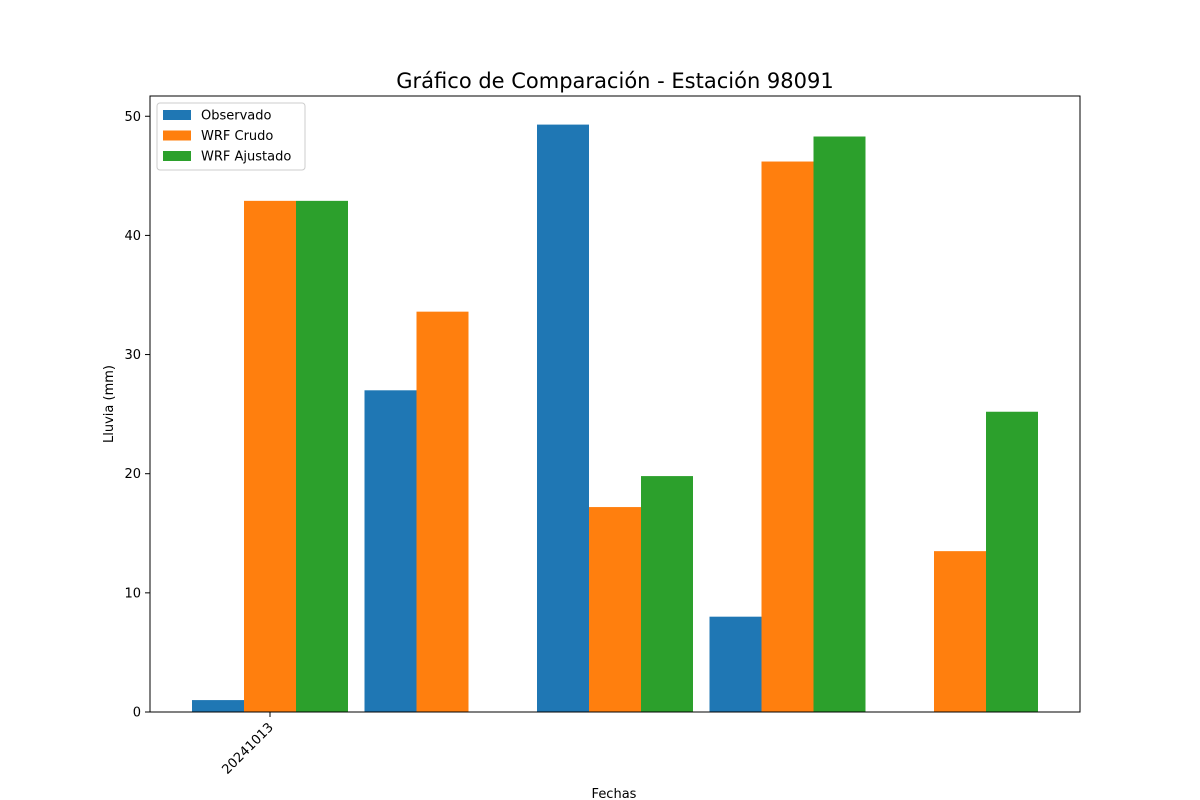  Describe the element at coordinates (614, 81) in the screenshot. I see `chart-title: Gráfico de Comparación - Estación 98091` at that location.